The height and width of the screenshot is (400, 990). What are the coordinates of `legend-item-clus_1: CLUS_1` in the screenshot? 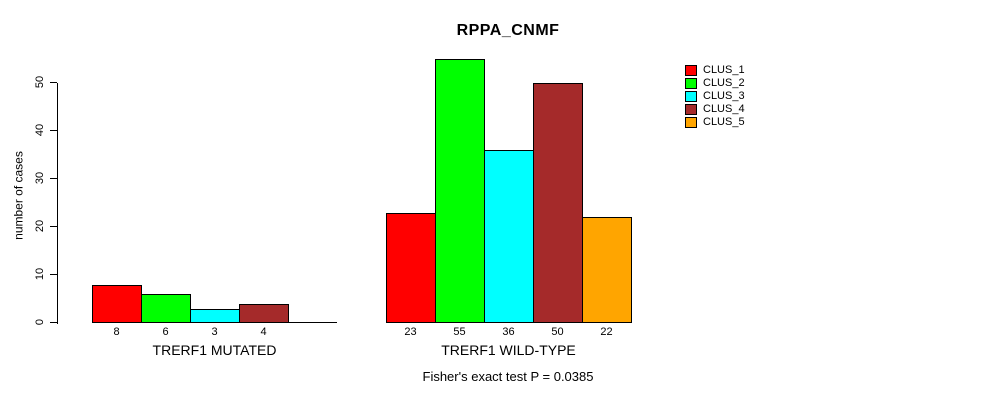 It's located at (715, 70).